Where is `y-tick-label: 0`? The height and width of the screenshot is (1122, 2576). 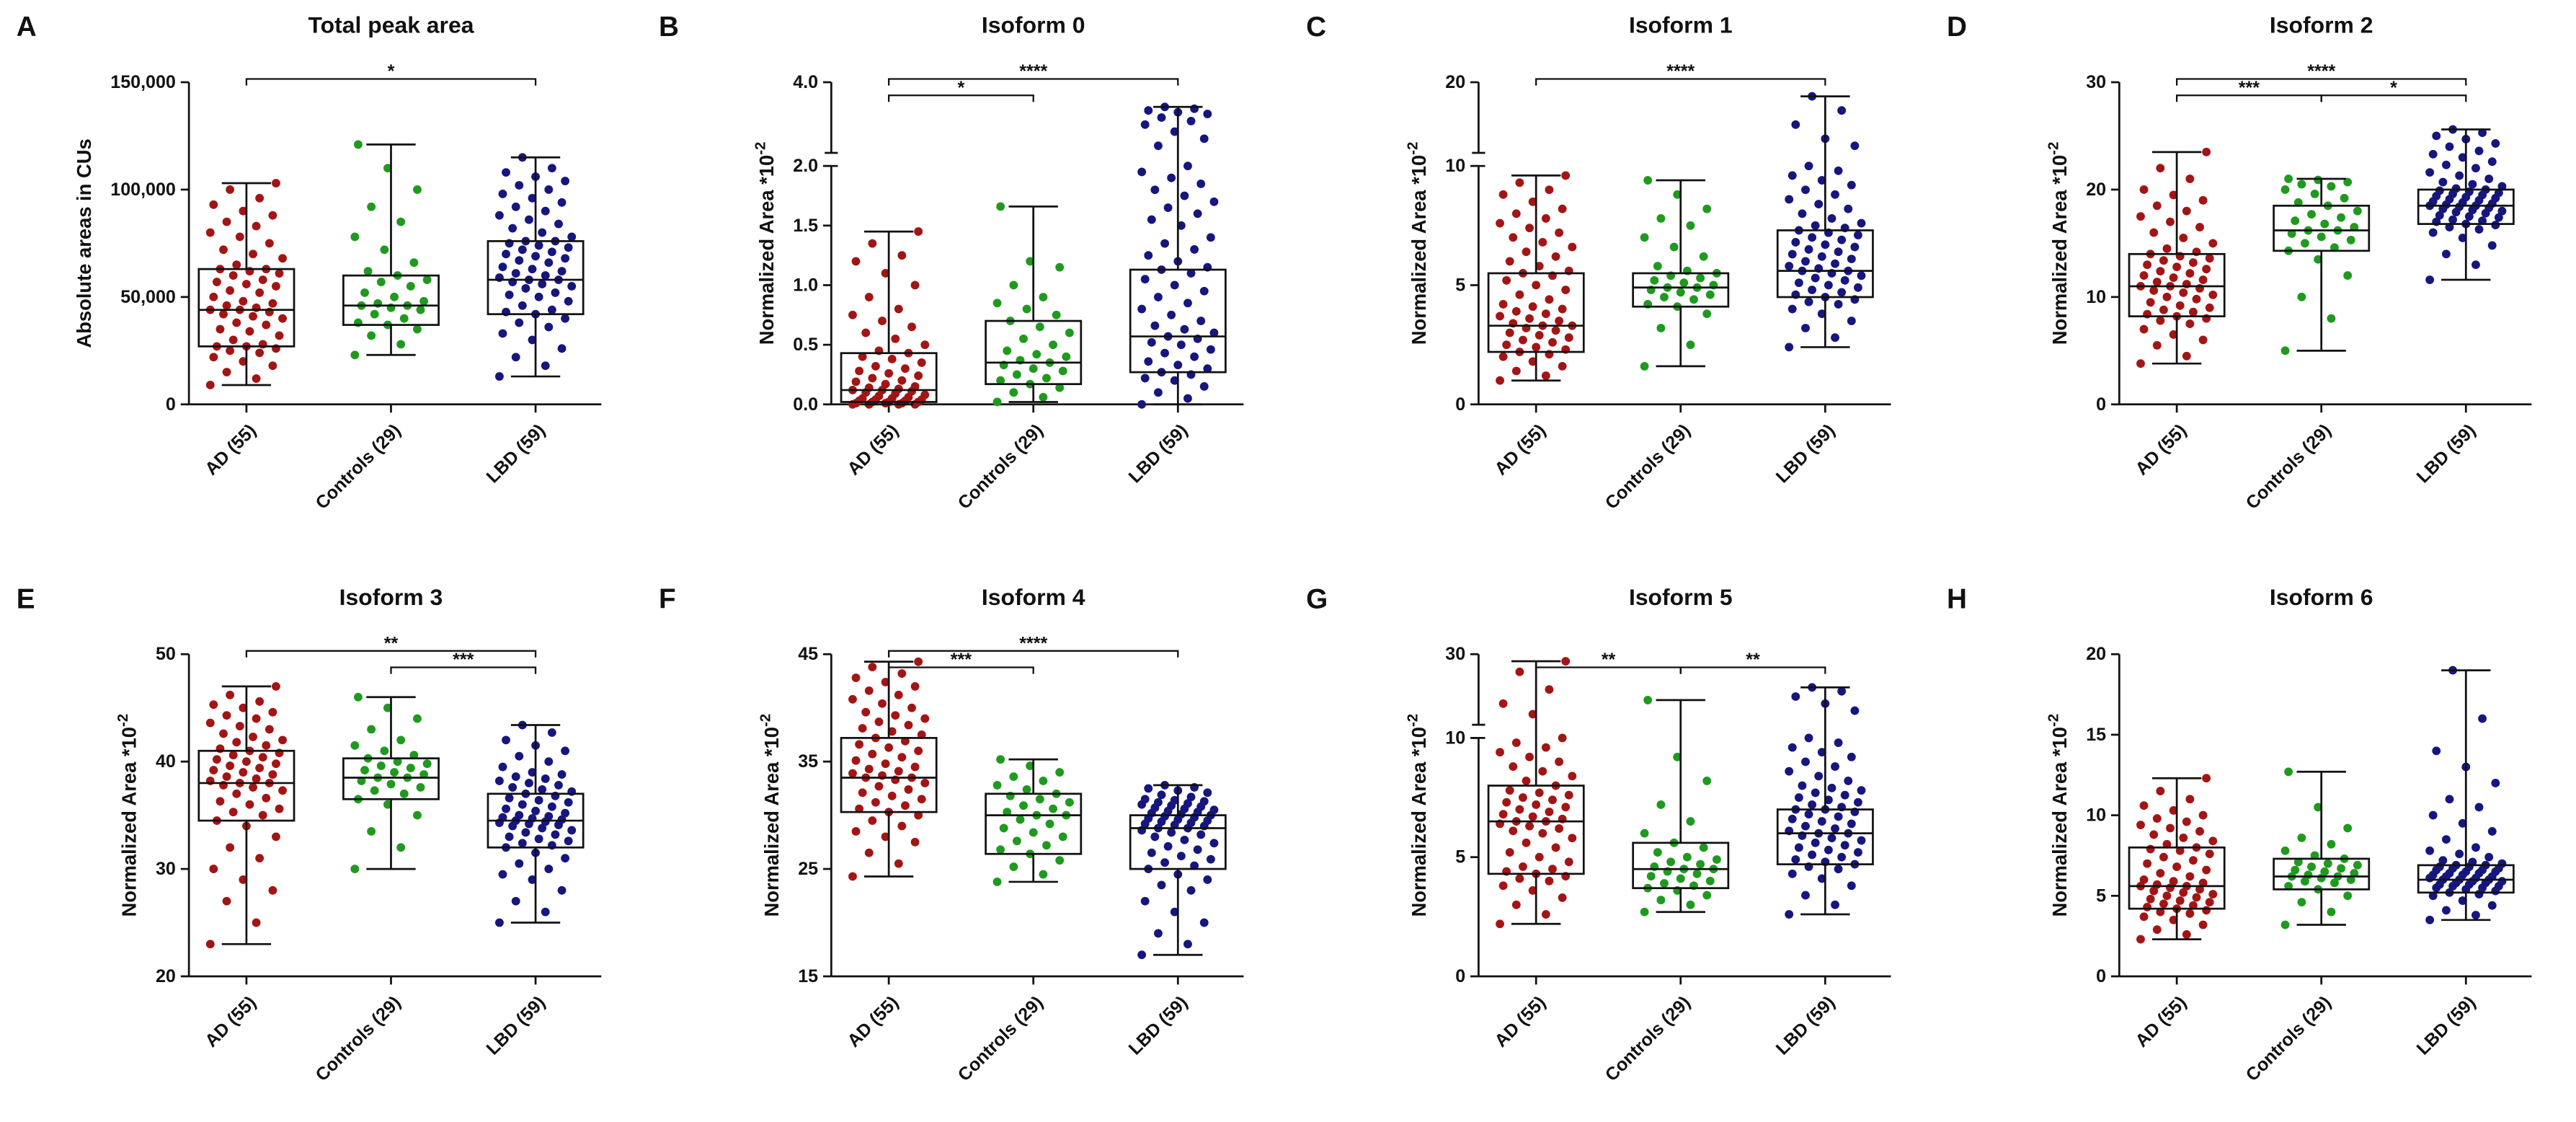
y-tick-label: 0 is located at coordinates (2101, 976).